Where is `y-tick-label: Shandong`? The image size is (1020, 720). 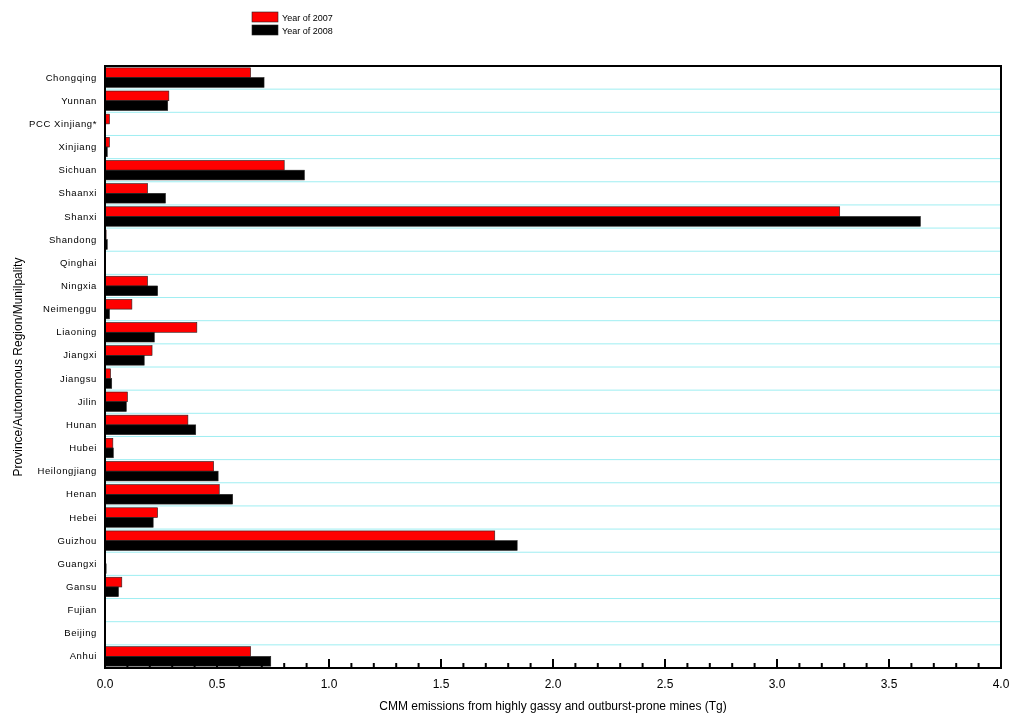 y-tick-label: Shandong is located at coordinates (72, 239).